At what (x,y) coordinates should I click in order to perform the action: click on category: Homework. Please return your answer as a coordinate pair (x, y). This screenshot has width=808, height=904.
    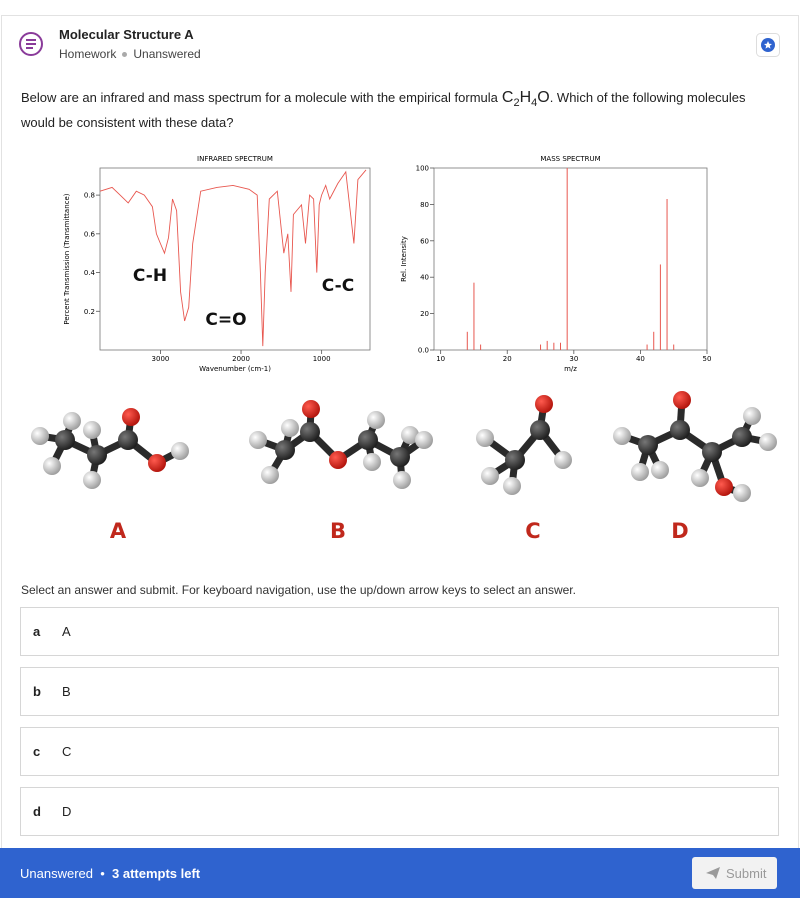
    Looking at the image, I should click on (88, 54).